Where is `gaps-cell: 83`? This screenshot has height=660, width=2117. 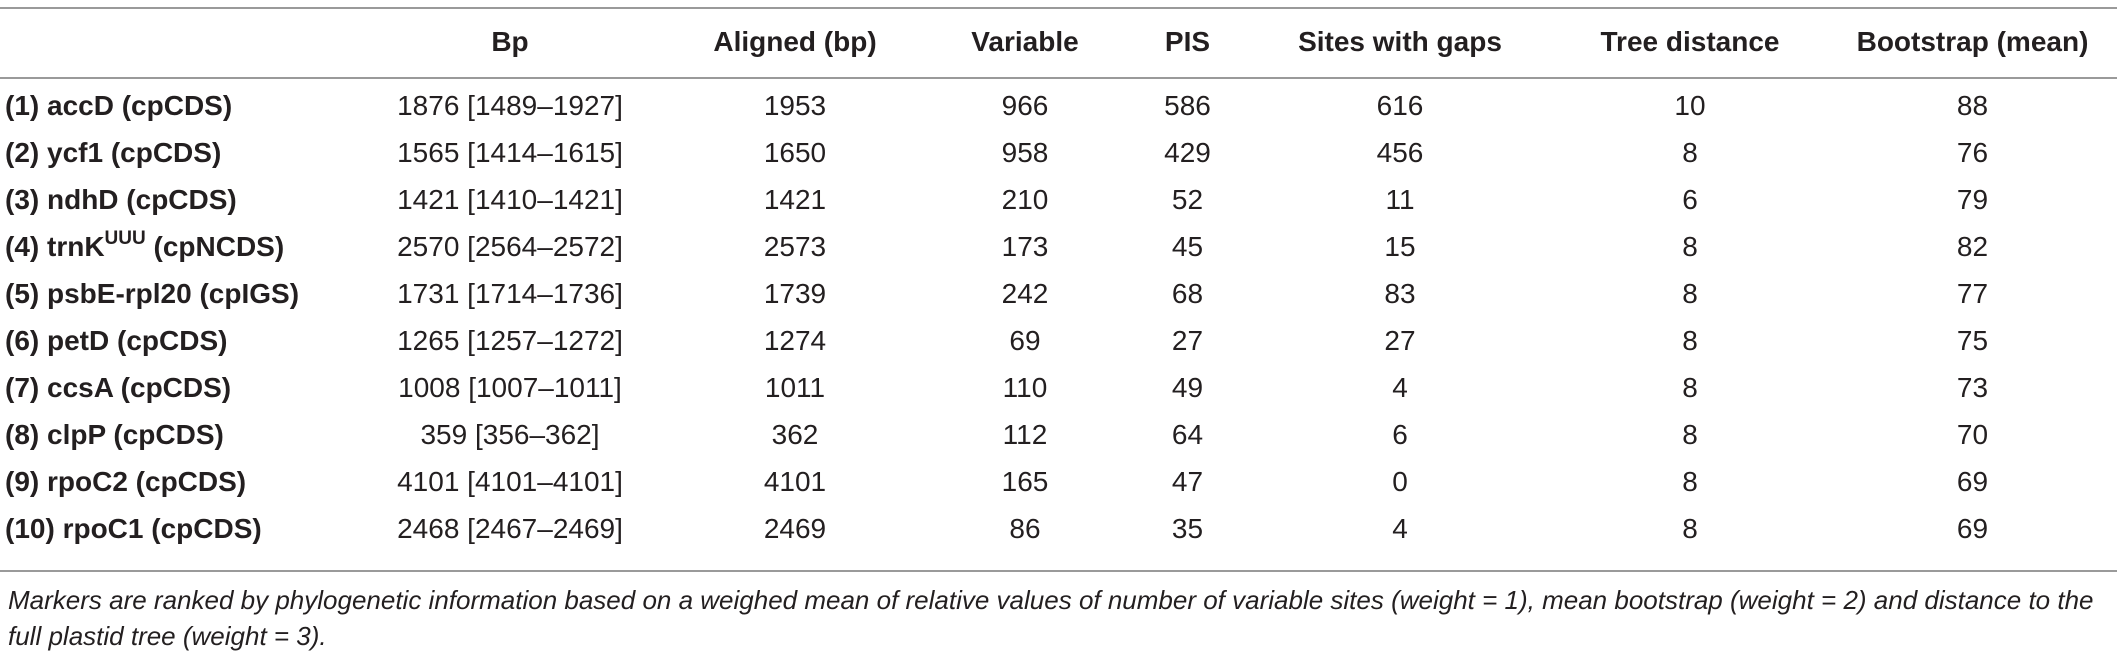 gaps-cell: 83 is located at coordinates (1400, 293).